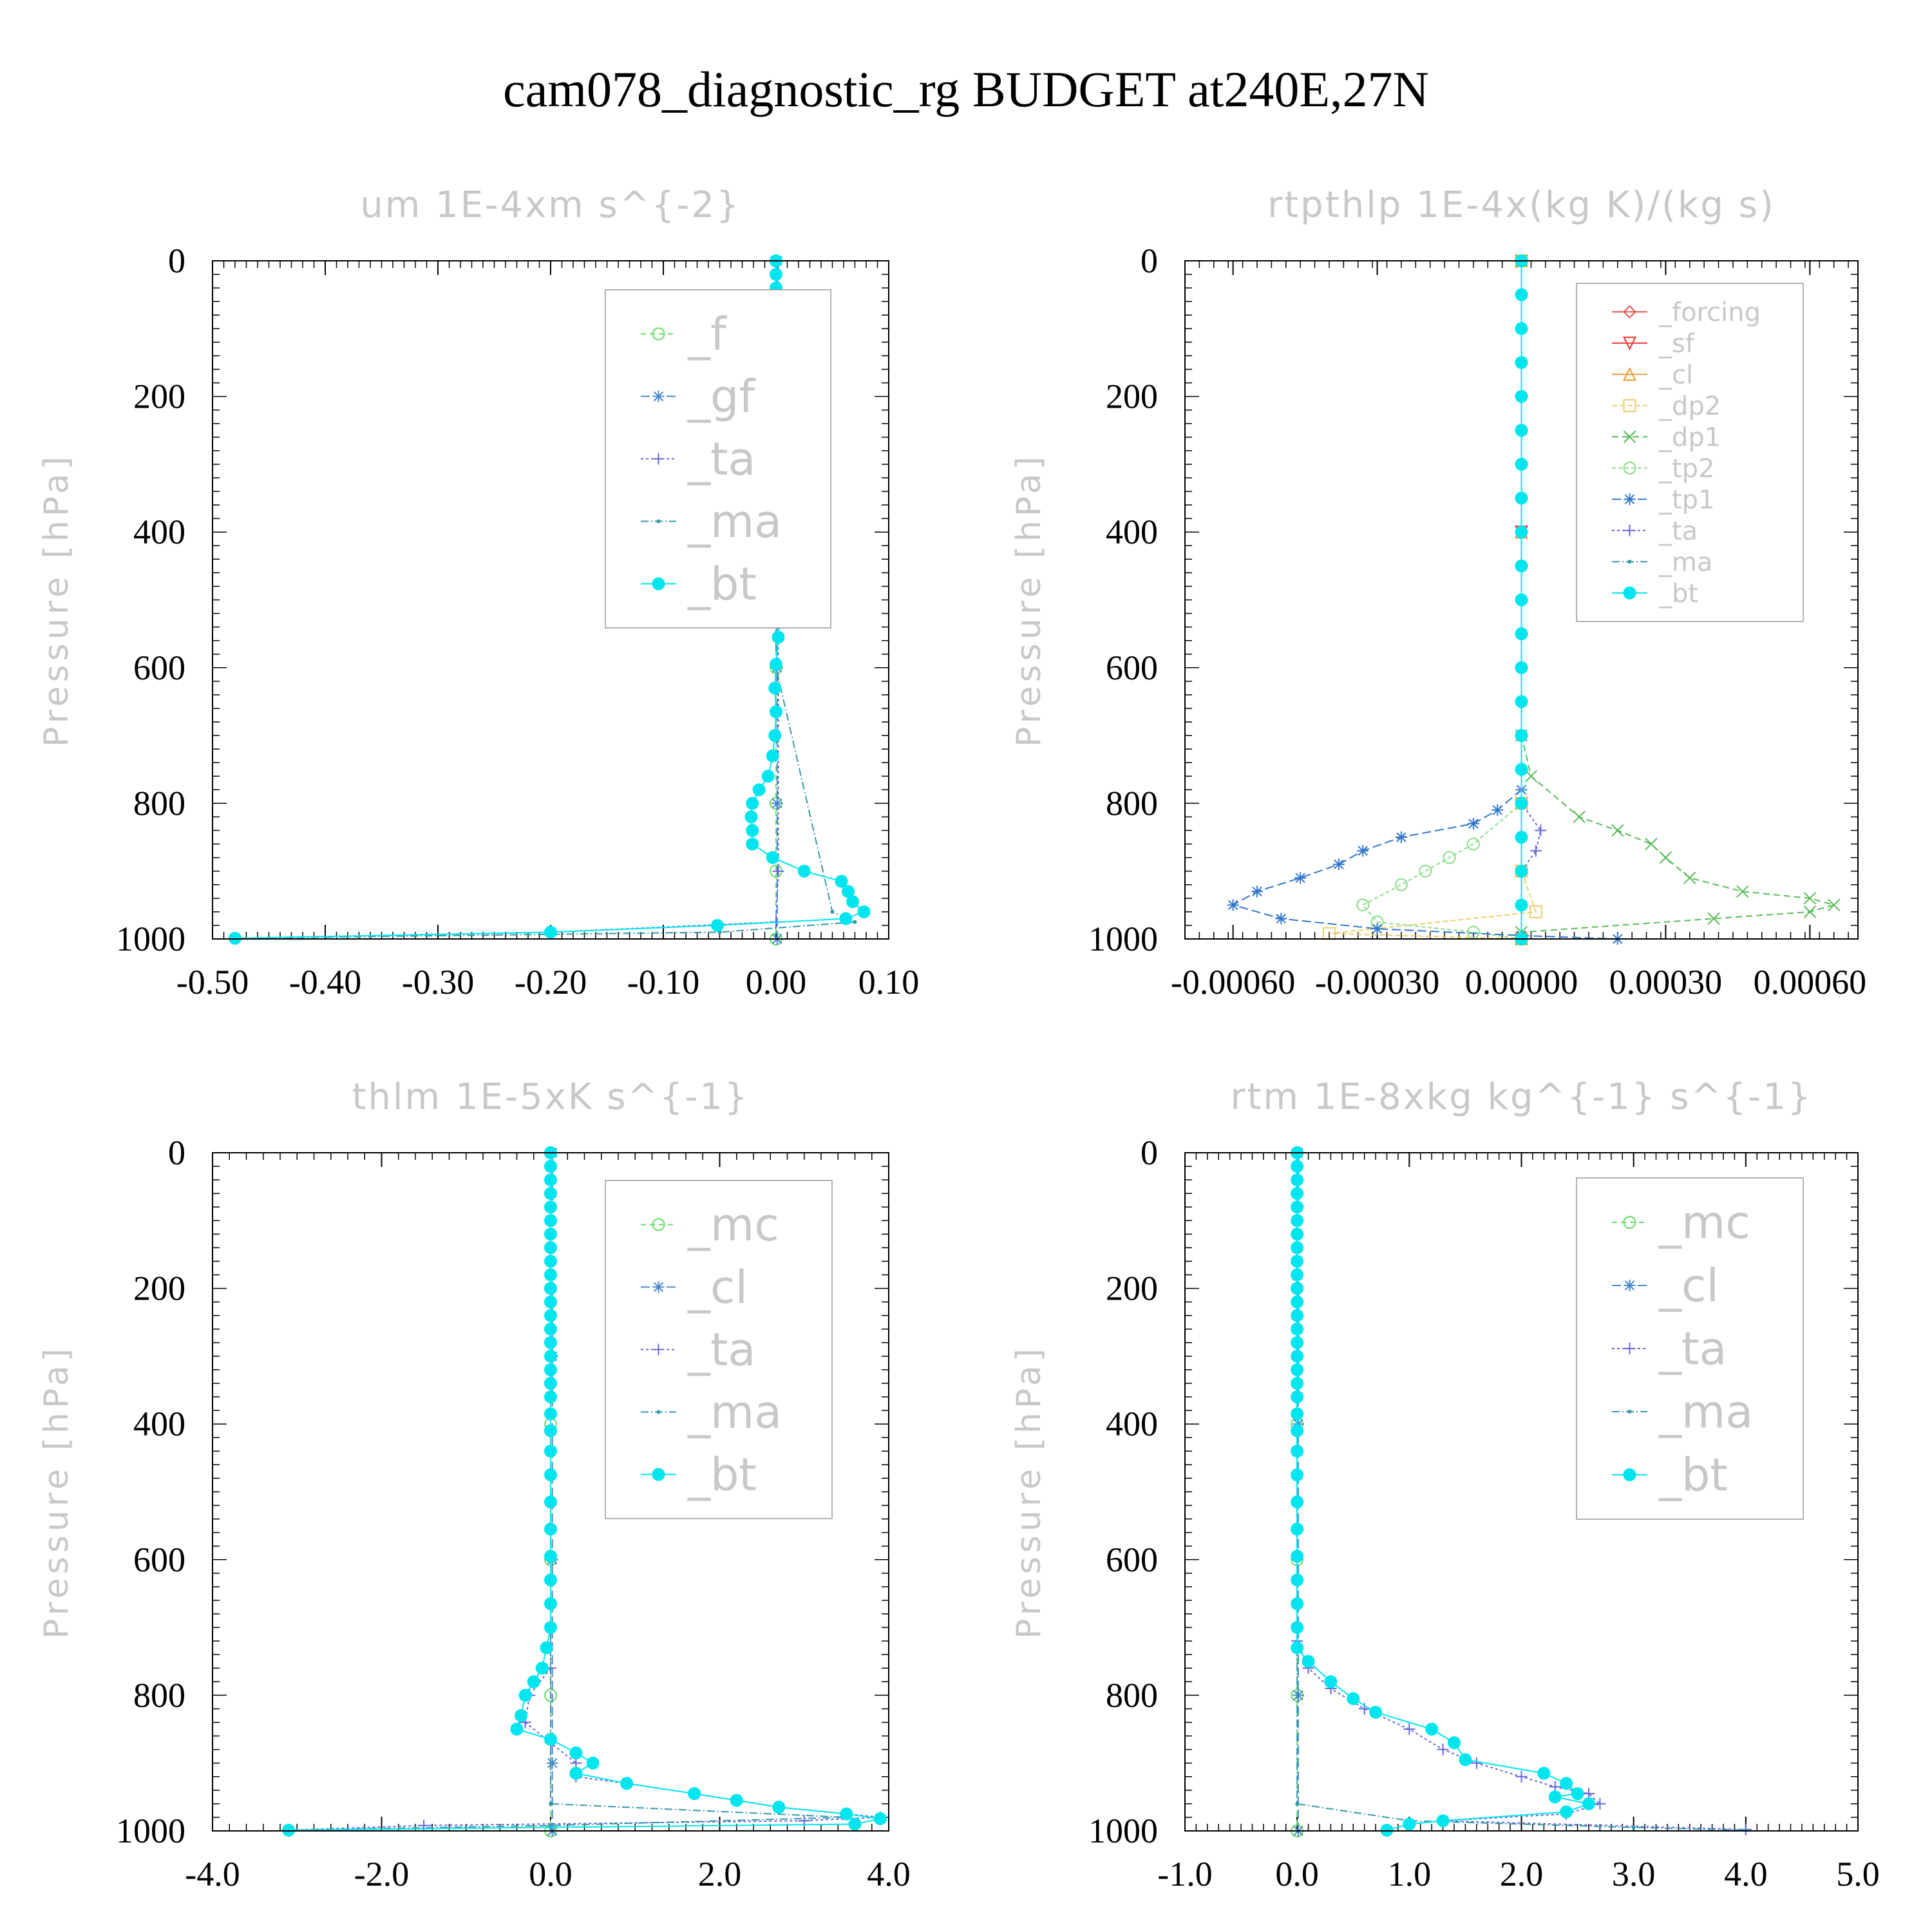 The image size is (1932, 1932). I want to click on legend-label: _mc, so click(733, 1224).